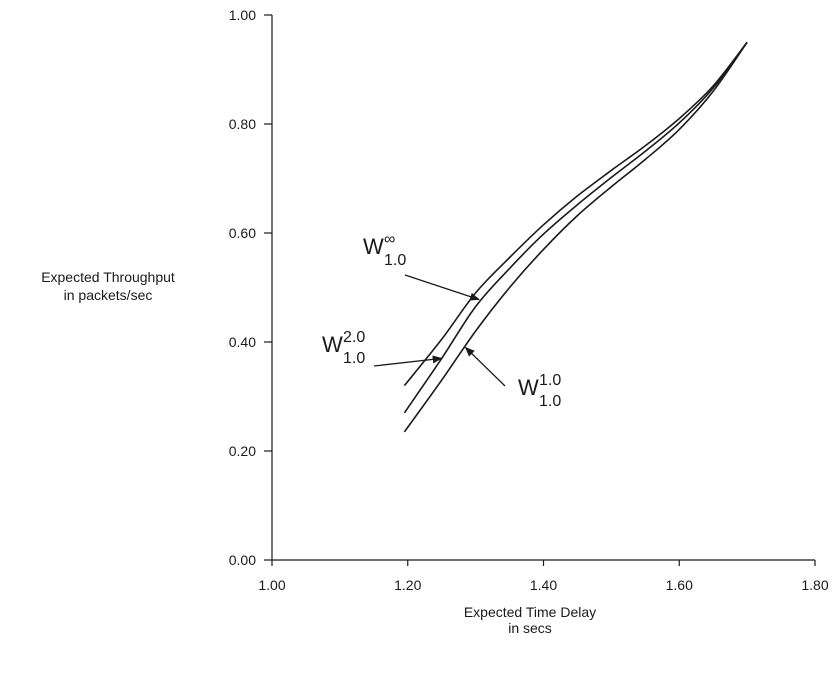 Image resolution: width=835 pixels, height=673 pixels. What do you see at coordinates (242, 451) in the screenshot?
I see `y-tick-label: 0.20` at bounding box center [242, 451].